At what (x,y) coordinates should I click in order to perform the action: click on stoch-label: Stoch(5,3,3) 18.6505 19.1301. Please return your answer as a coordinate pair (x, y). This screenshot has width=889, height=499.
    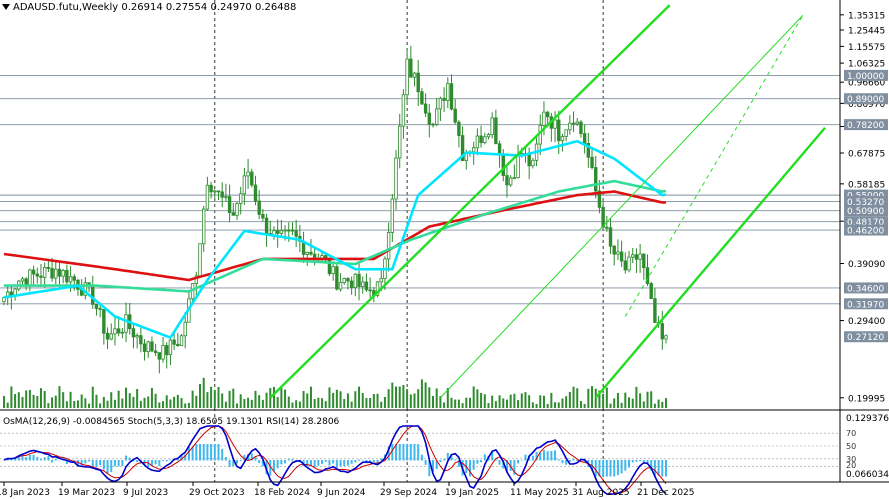
    Looking at the image, I should click on (195, 422).